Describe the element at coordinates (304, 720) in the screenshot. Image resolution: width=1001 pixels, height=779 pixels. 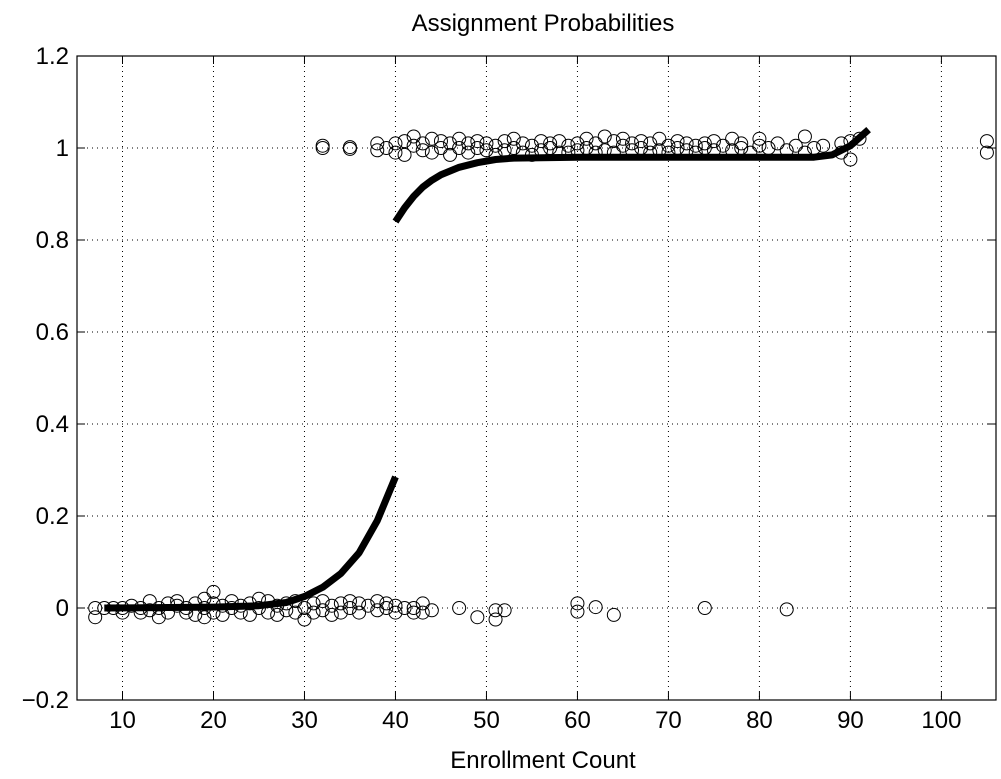
I see `x-tick-label: 30` at that location.